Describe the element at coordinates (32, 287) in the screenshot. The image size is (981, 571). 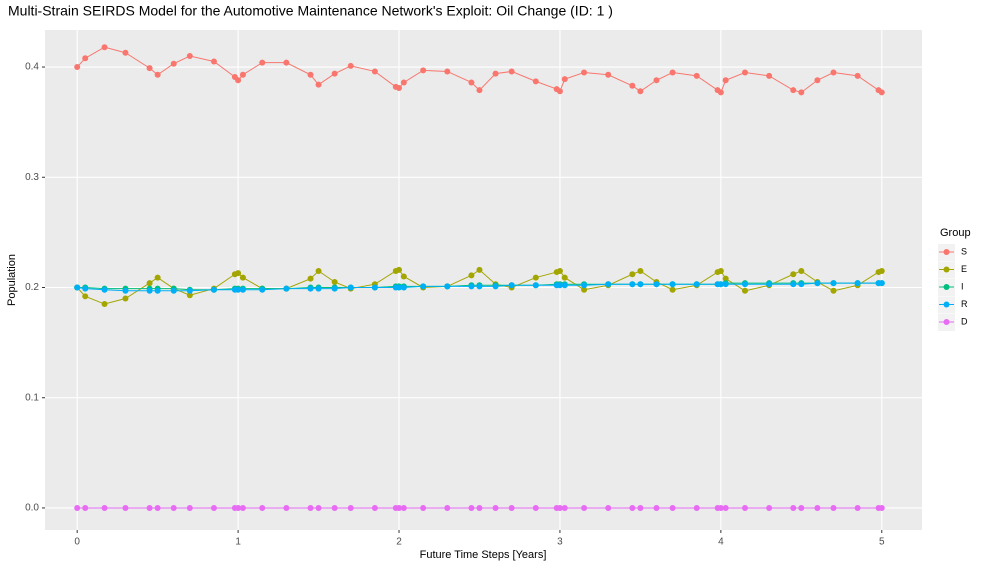
I see `y-tick-label: 0.2` at that location.